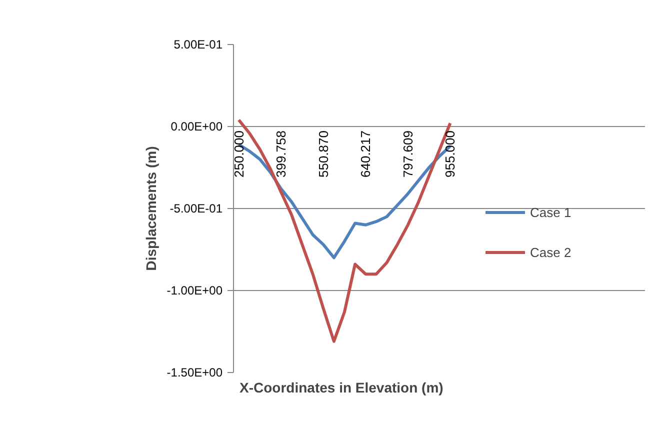  What do you see at coordinates (198, 45) in the screenshot?
I see `y-tick-label: 5.00E-01` at bounding box center [198, 45].